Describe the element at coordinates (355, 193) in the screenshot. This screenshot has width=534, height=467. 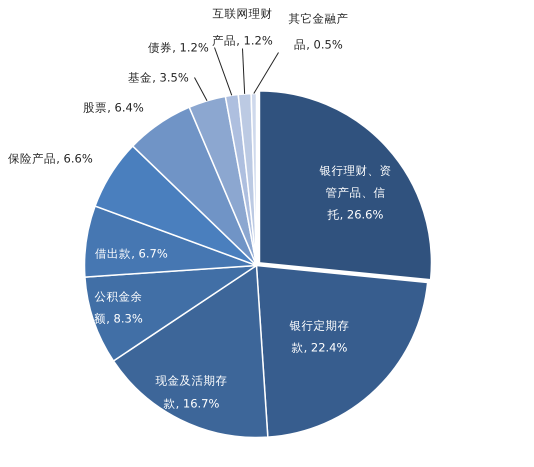
I see `slice-label: 银行理财、资管产品、信托, 26.6%` at that location.